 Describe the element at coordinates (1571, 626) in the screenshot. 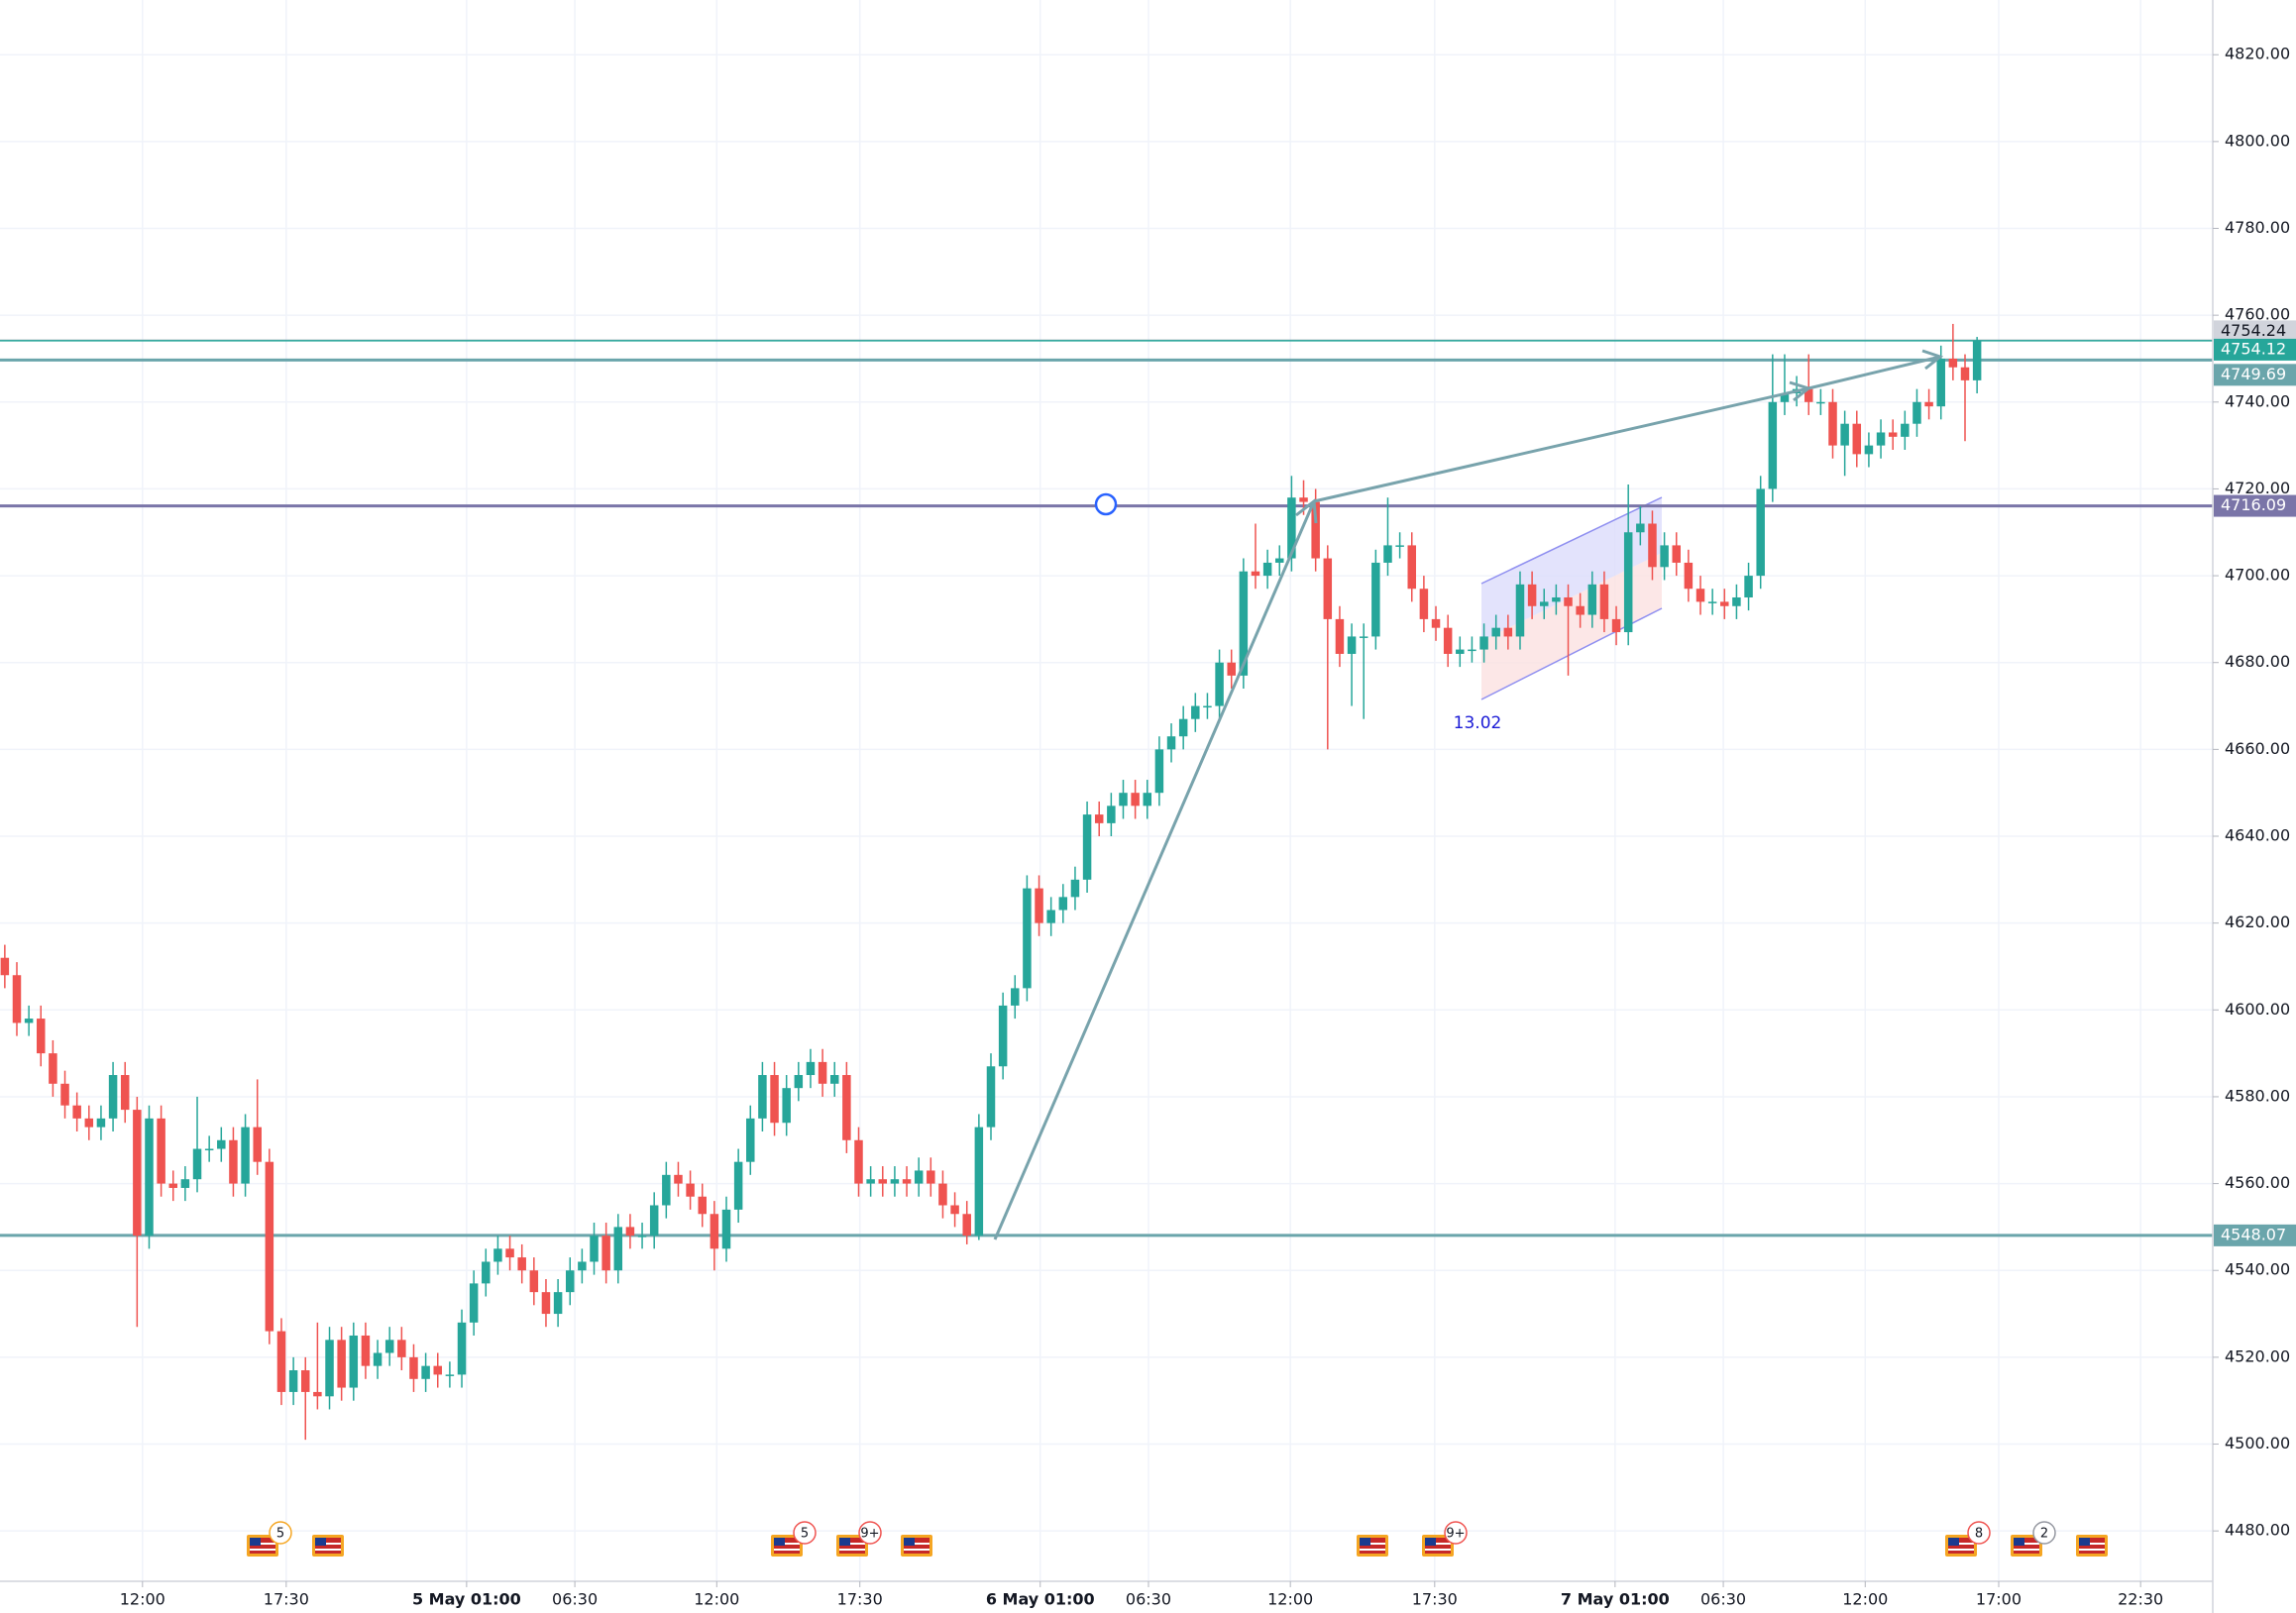

I see `channel-lower` at that location.